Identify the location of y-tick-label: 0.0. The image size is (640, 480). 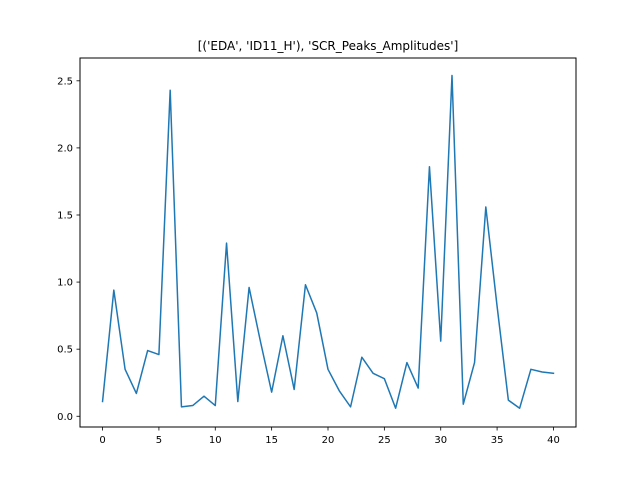
(65, 417).